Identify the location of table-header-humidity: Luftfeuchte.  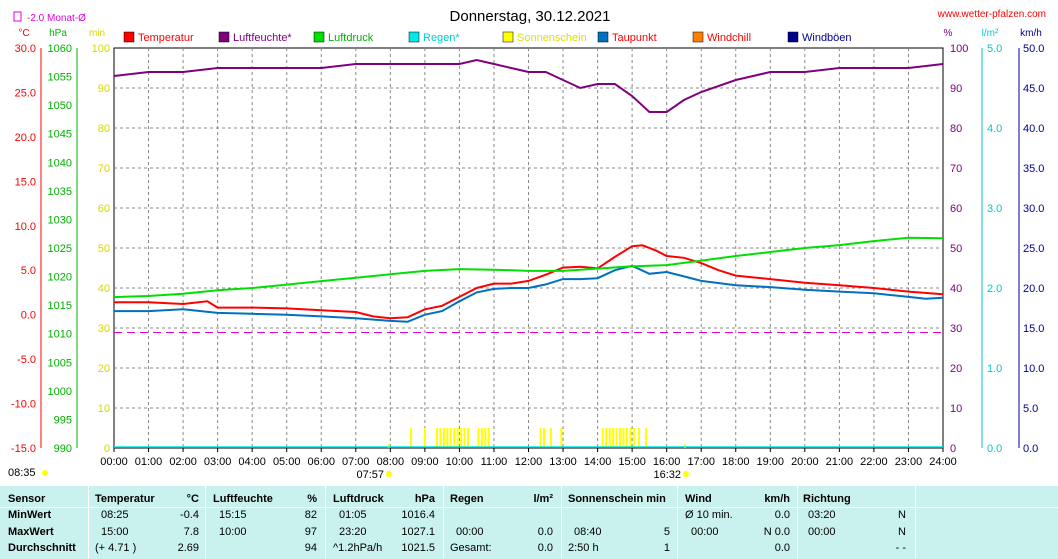
(243, 499).